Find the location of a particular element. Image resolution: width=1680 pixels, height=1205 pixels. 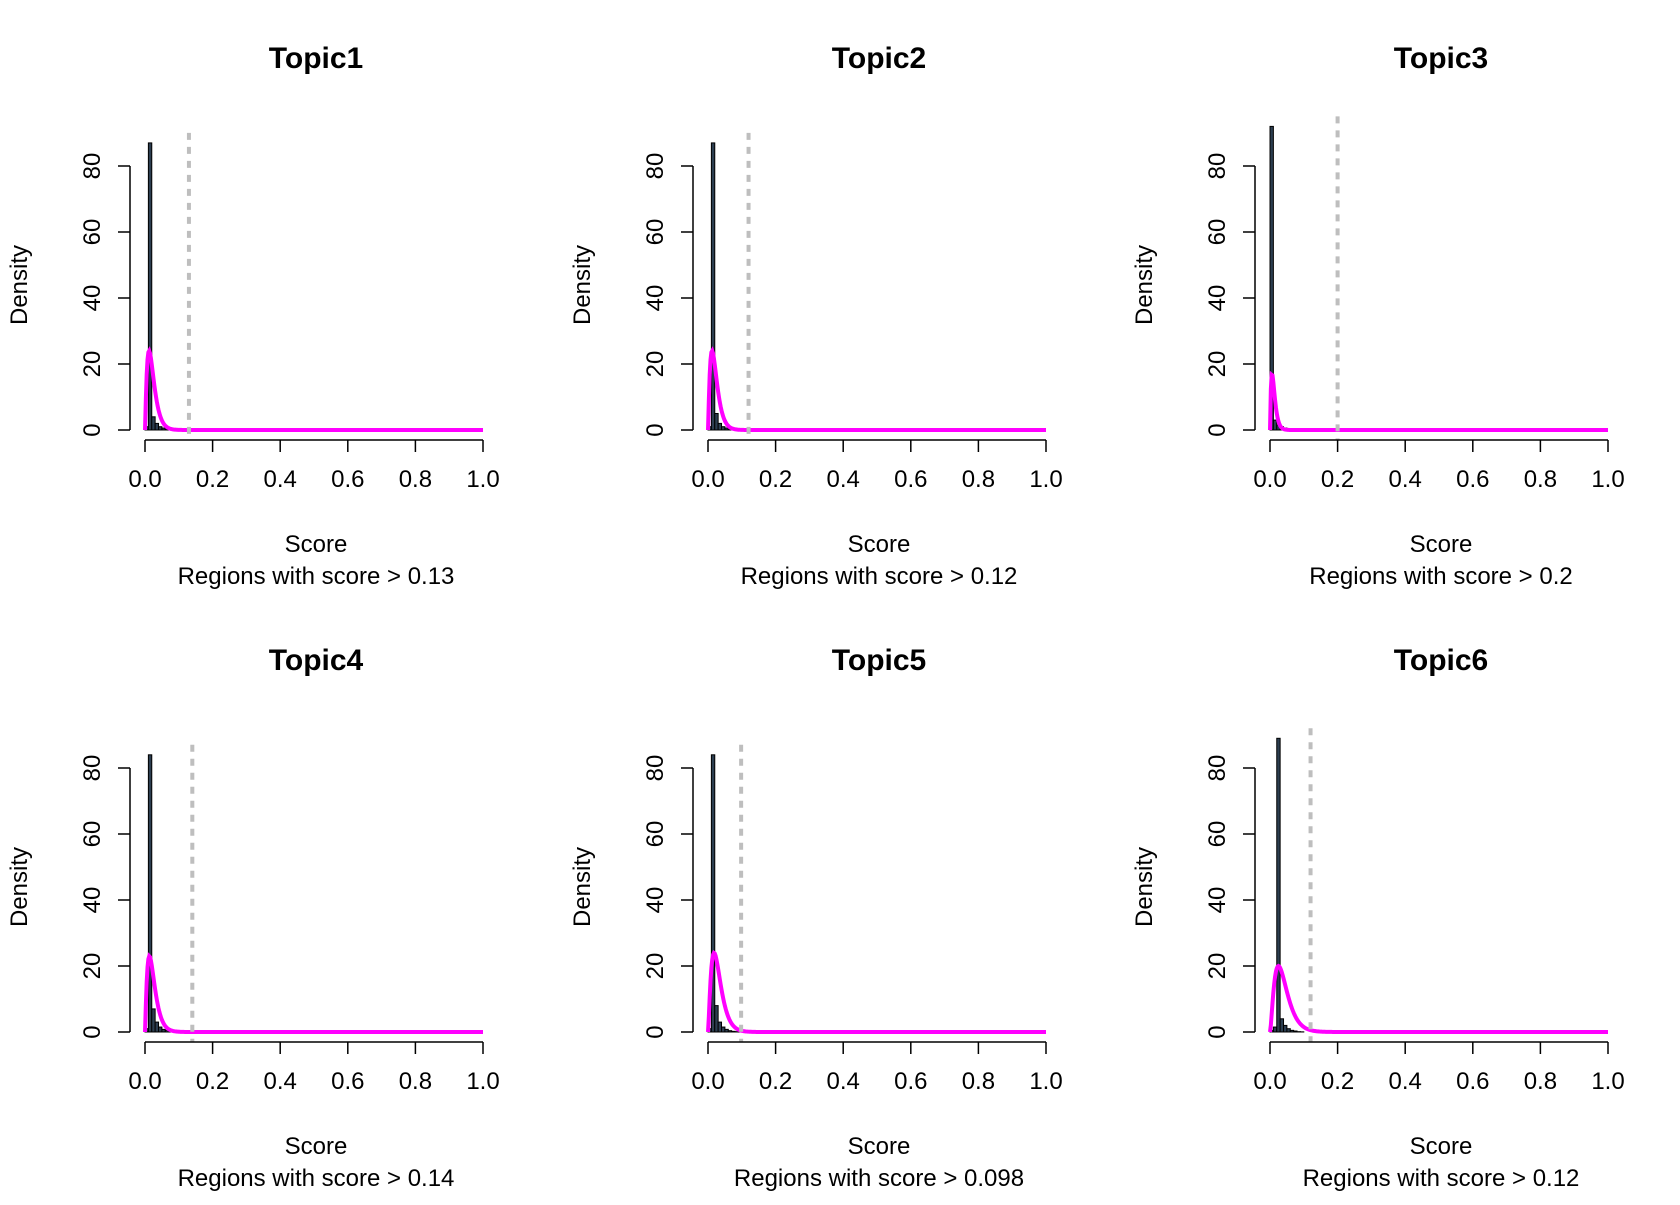

panel-title: Topic3 is located at coordinates (1441, 58).